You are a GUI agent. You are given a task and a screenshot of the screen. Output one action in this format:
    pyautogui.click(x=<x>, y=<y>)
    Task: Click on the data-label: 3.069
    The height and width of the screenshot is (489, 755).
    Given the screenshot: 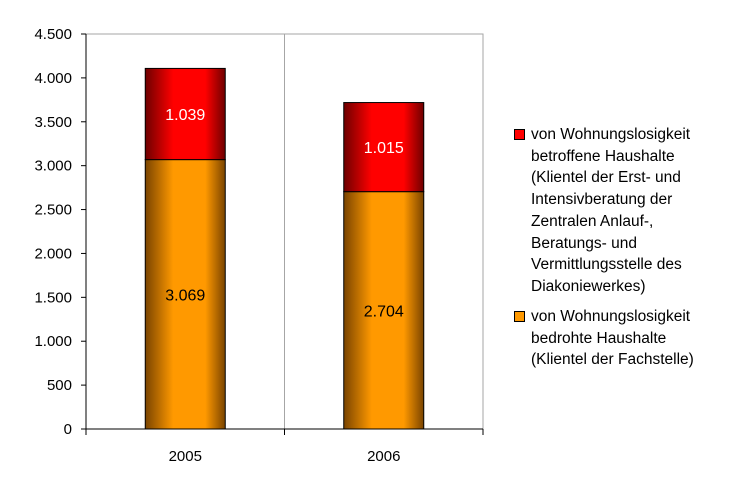 What is the action you would take?
    pyautogui.click(x=185, y=295)
    